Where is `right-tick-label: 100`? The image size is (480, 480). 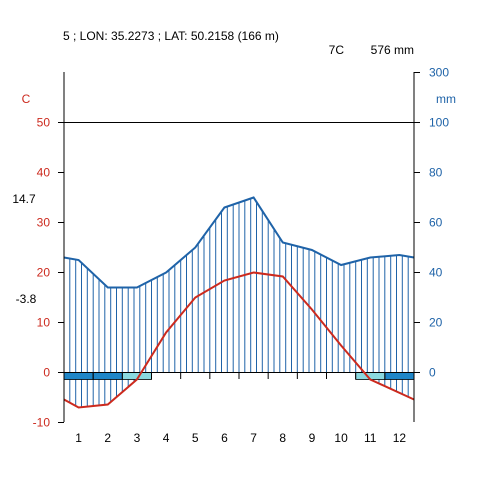
right-tick-label: 100 is located at coordinates (439, 123).